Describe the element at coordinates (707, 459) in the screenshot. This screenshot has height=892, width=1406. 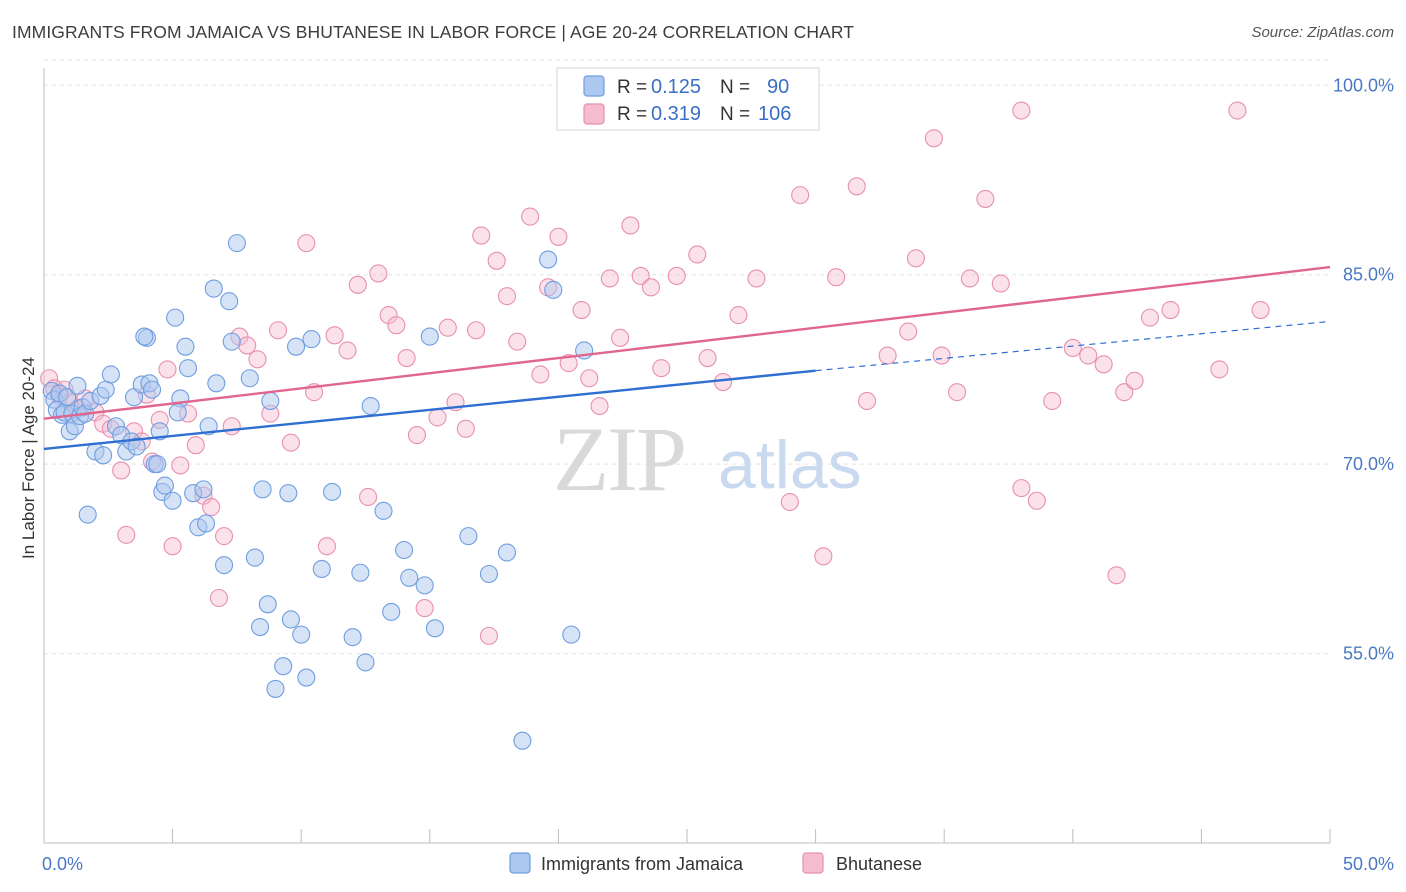
I see `watermark: ZIP atlas` at that location.